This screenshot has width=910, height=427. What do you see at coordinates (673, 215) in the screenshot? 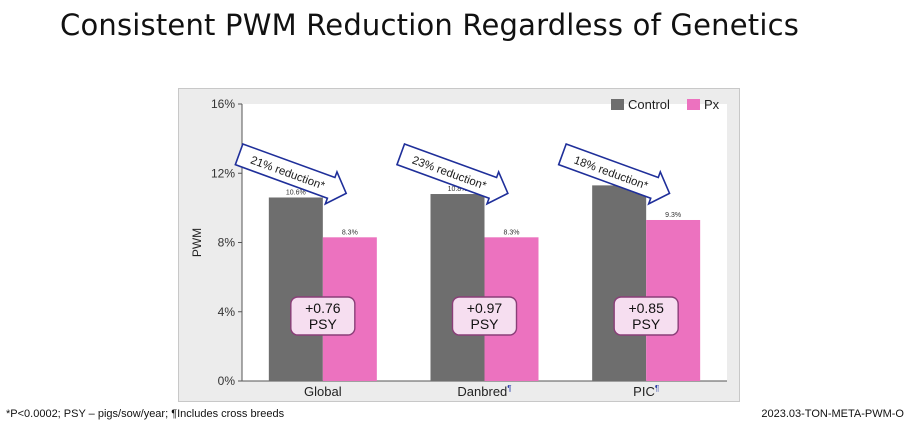
I see `data-label: 9.3%` at bounding box center [673, 215].